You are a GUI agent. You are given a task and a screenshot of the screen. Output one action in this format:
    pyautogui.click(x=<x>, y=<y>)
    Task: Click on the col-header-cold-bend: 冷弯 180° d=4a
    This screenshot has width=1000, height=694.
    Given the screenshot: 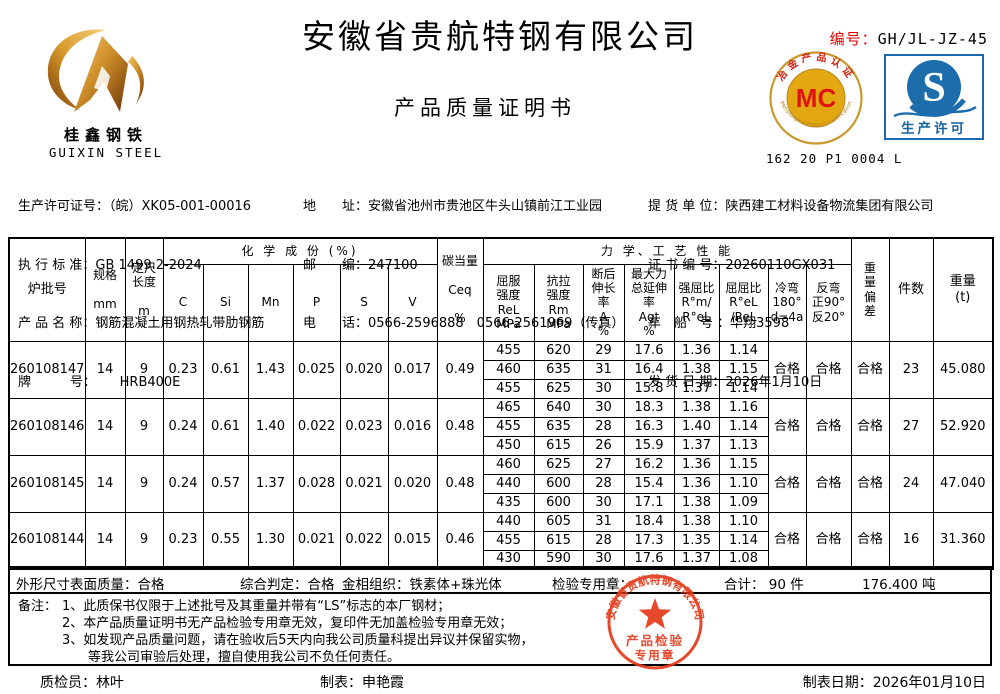 What is the action you would take?
    pyautogui.click(x=787, y=302)
    